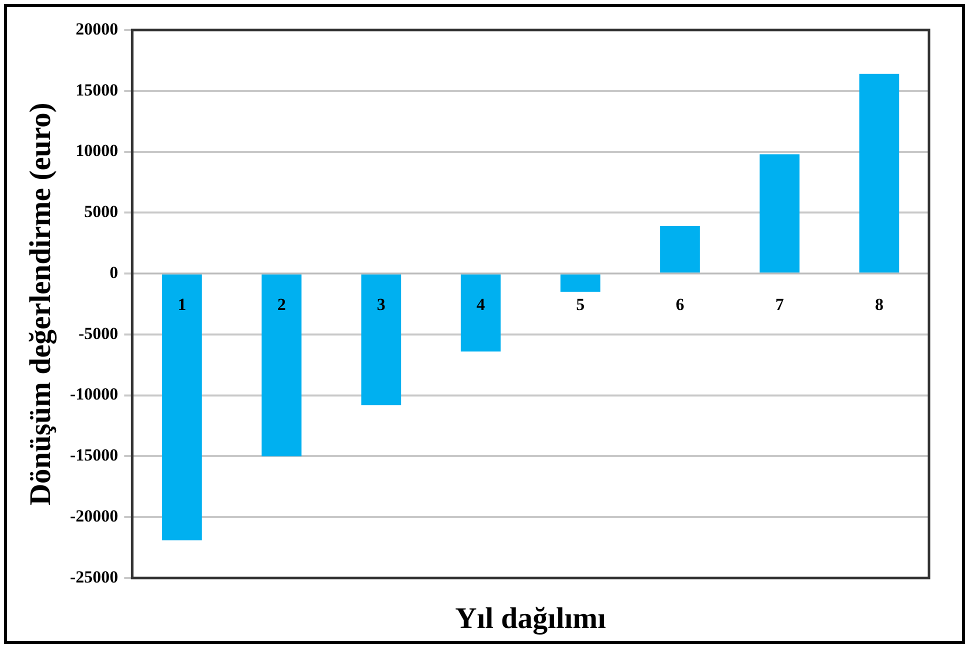  I want to click on y-tick-label: -25000, so click(94, 576).